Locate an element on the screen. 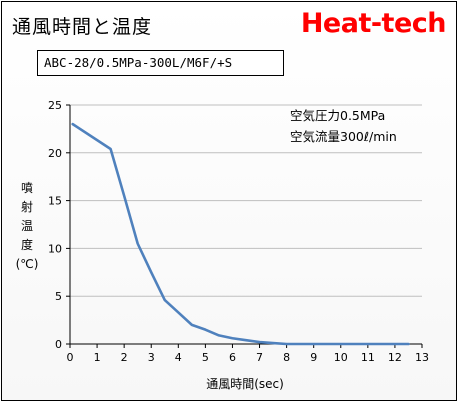 The width and height of the screenshot is (460, 404). chart-title: 通風時間と温度 is located at coordinates (82, 27).